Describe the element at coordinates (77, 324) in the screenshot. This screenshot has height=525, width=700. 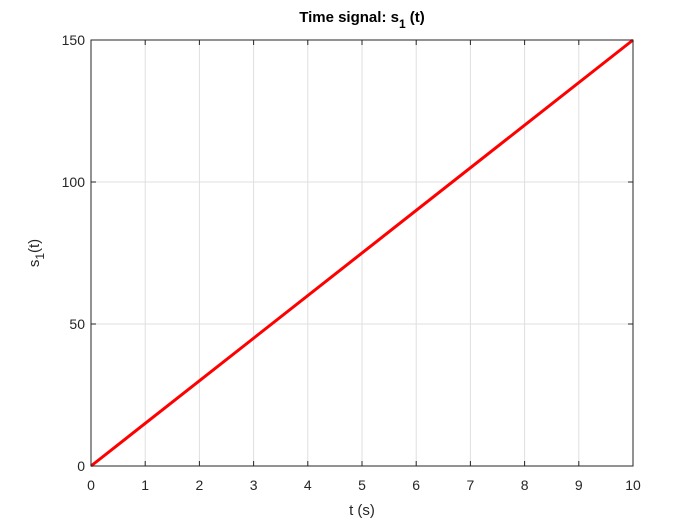
I see `y-tick-label: 50` at that location.